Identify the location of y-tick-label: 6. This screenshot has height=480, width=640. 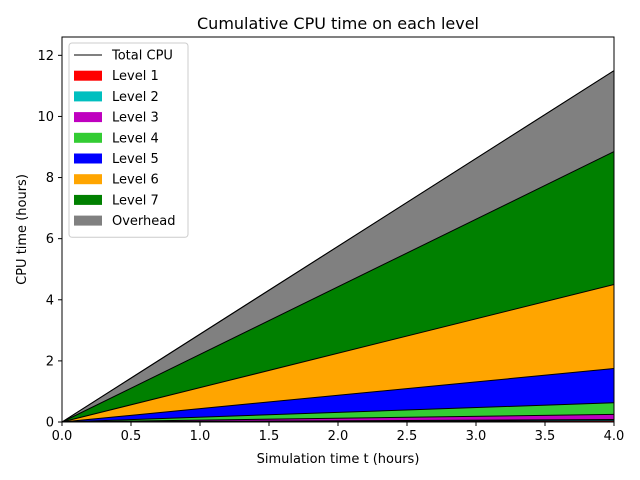
(50, 239).